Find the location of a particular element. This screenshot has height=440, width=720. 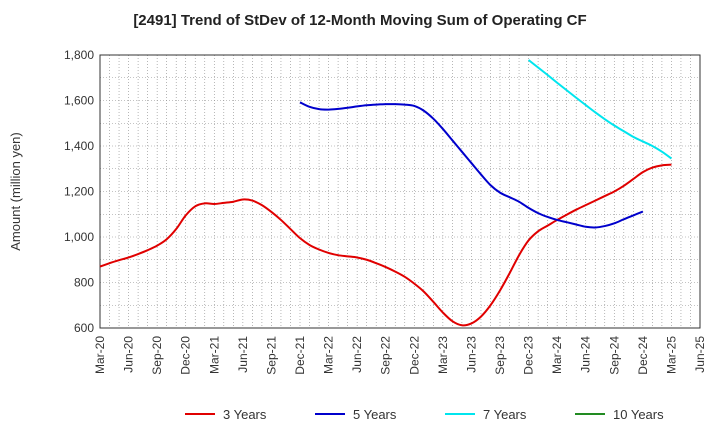

x-tick-label: Mar-22 is located at coordinates (329, 355).